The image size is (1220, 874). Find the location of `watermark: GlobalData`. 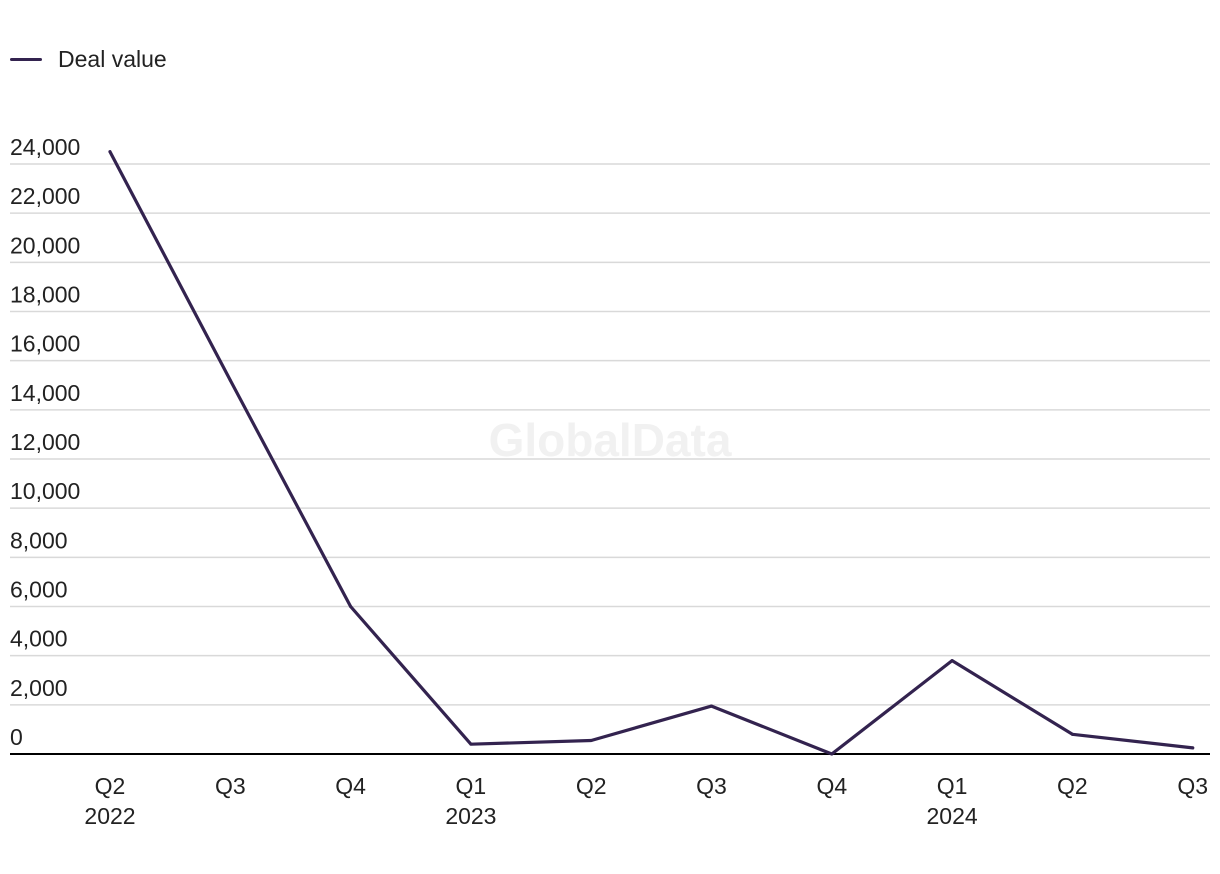

watermark: GlobalData is located at coordinates (610, 440).